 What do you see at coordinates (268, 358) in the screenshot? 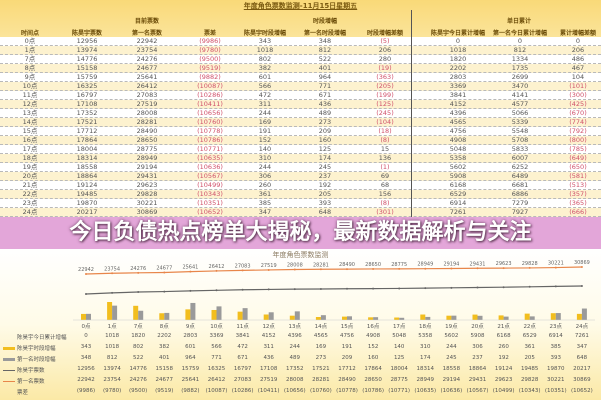
I see `chart-table-cell: 436` at bounding box center [268, 358].